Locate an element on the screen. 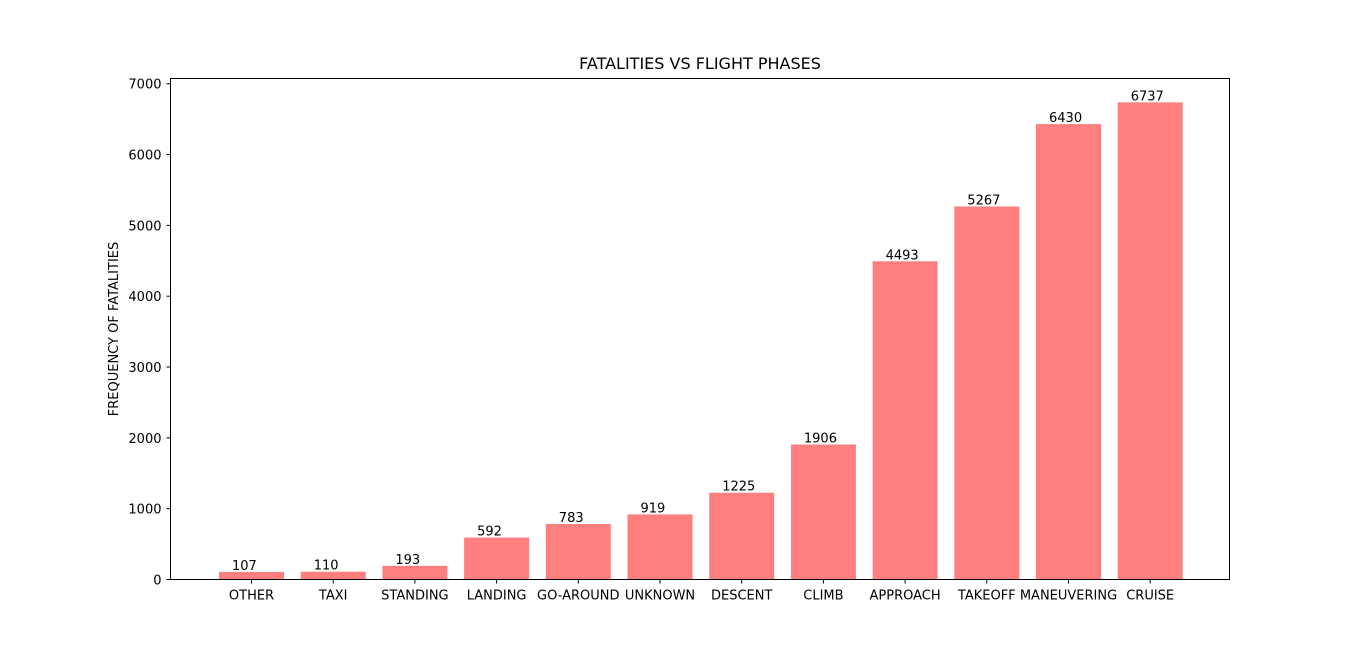 Image resolution: width=1366 pixels, height=655 pixels. data-label-go-around: 783 is located at coordinates (571, 518).